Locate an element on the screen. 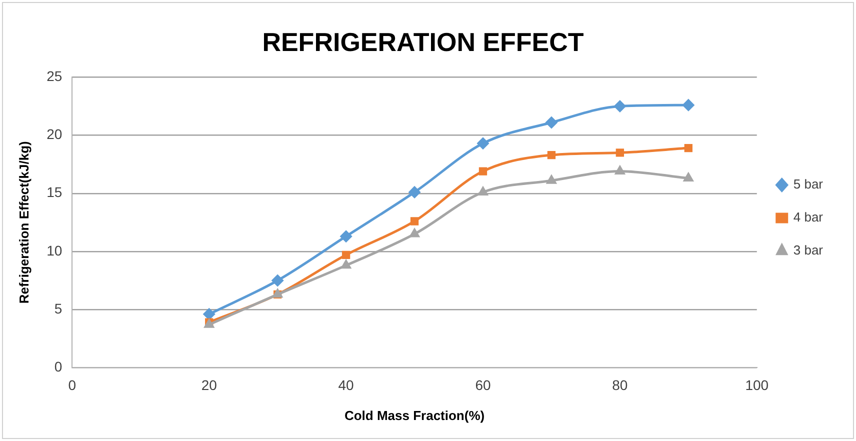  y-tick-label: 25 is located at coordinates (54, 76).